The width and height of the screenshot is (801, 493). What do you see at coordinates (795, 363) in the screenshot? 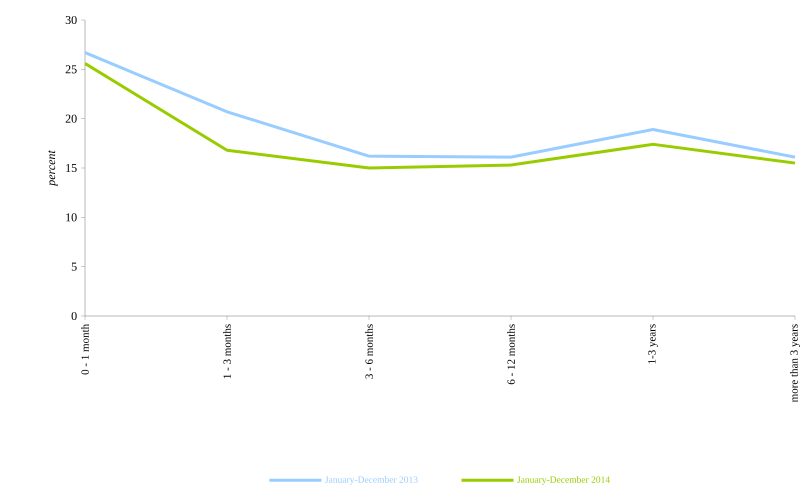
I see `x-tick-label: more than 3 years` at bounding box center [795, 363].